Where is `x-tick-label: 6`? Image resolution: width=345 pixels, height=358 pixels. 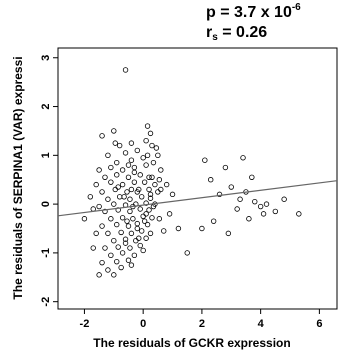
x-tick-label: 6 is located at coordinates (319, 324).